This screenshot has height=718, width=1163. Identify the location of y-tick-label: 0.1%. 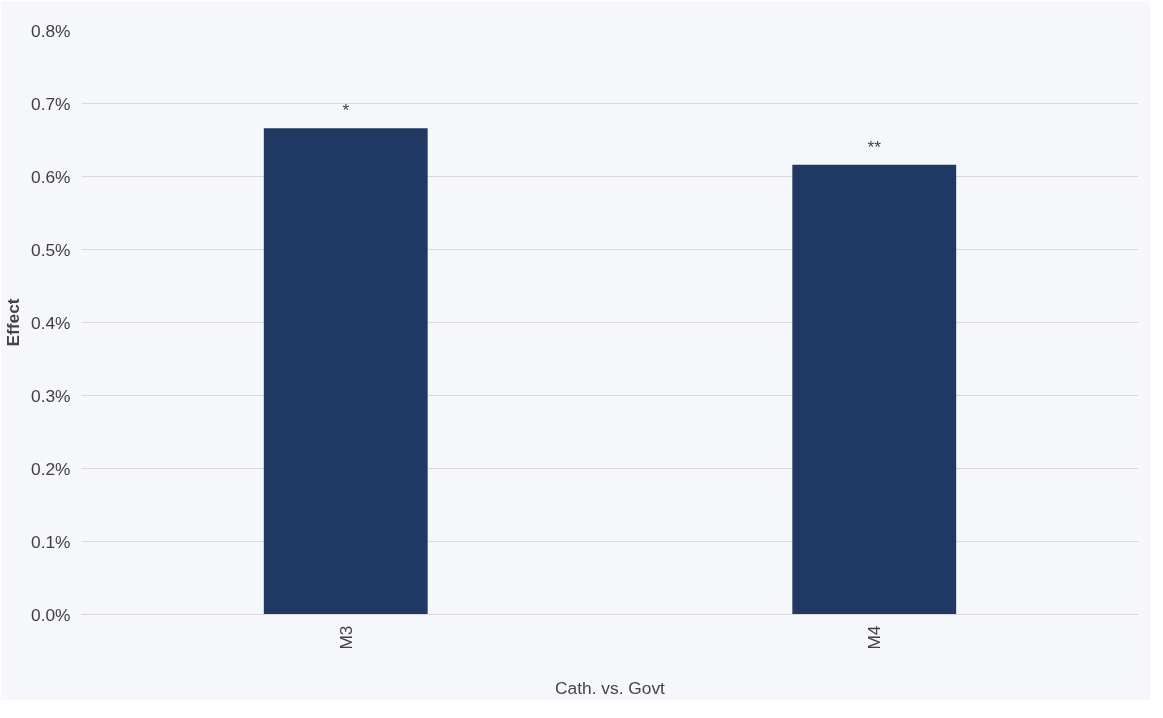
(51, 541).